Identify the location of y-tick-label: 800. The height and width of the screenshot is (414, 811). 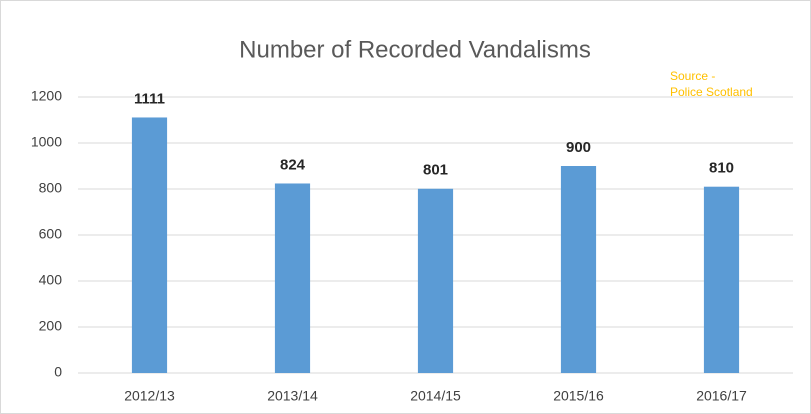
(51, 188).